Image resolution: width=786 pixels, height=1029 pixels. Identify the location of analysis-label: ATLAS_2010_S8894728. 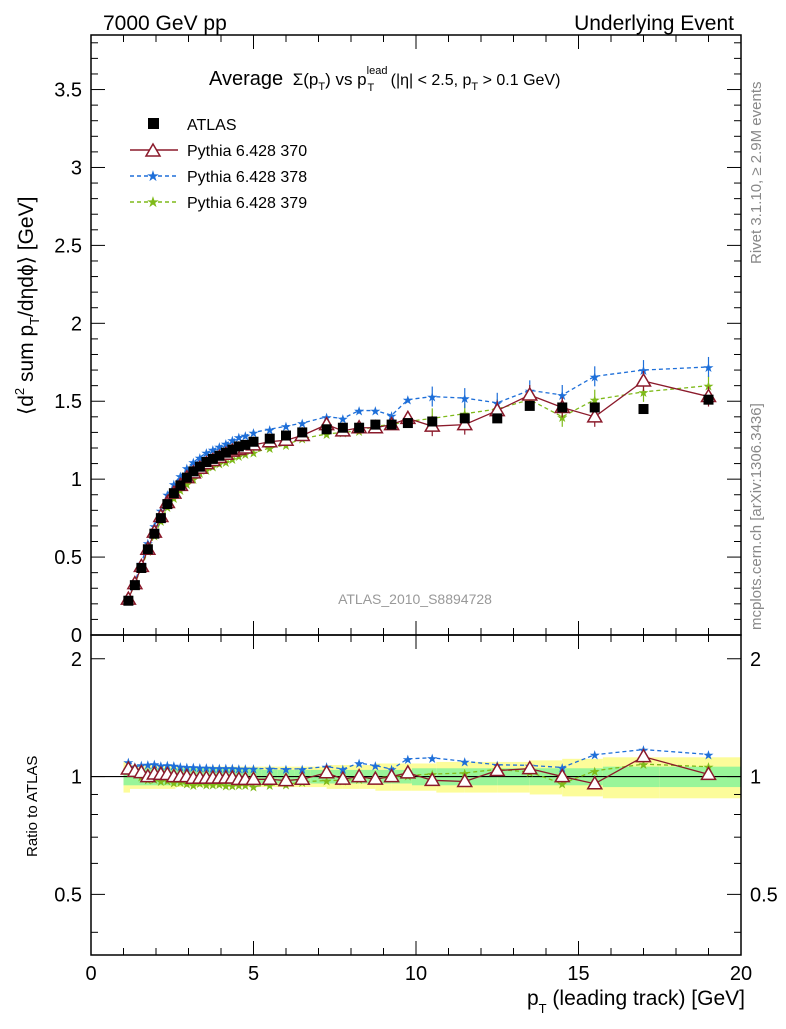
(415, 599).